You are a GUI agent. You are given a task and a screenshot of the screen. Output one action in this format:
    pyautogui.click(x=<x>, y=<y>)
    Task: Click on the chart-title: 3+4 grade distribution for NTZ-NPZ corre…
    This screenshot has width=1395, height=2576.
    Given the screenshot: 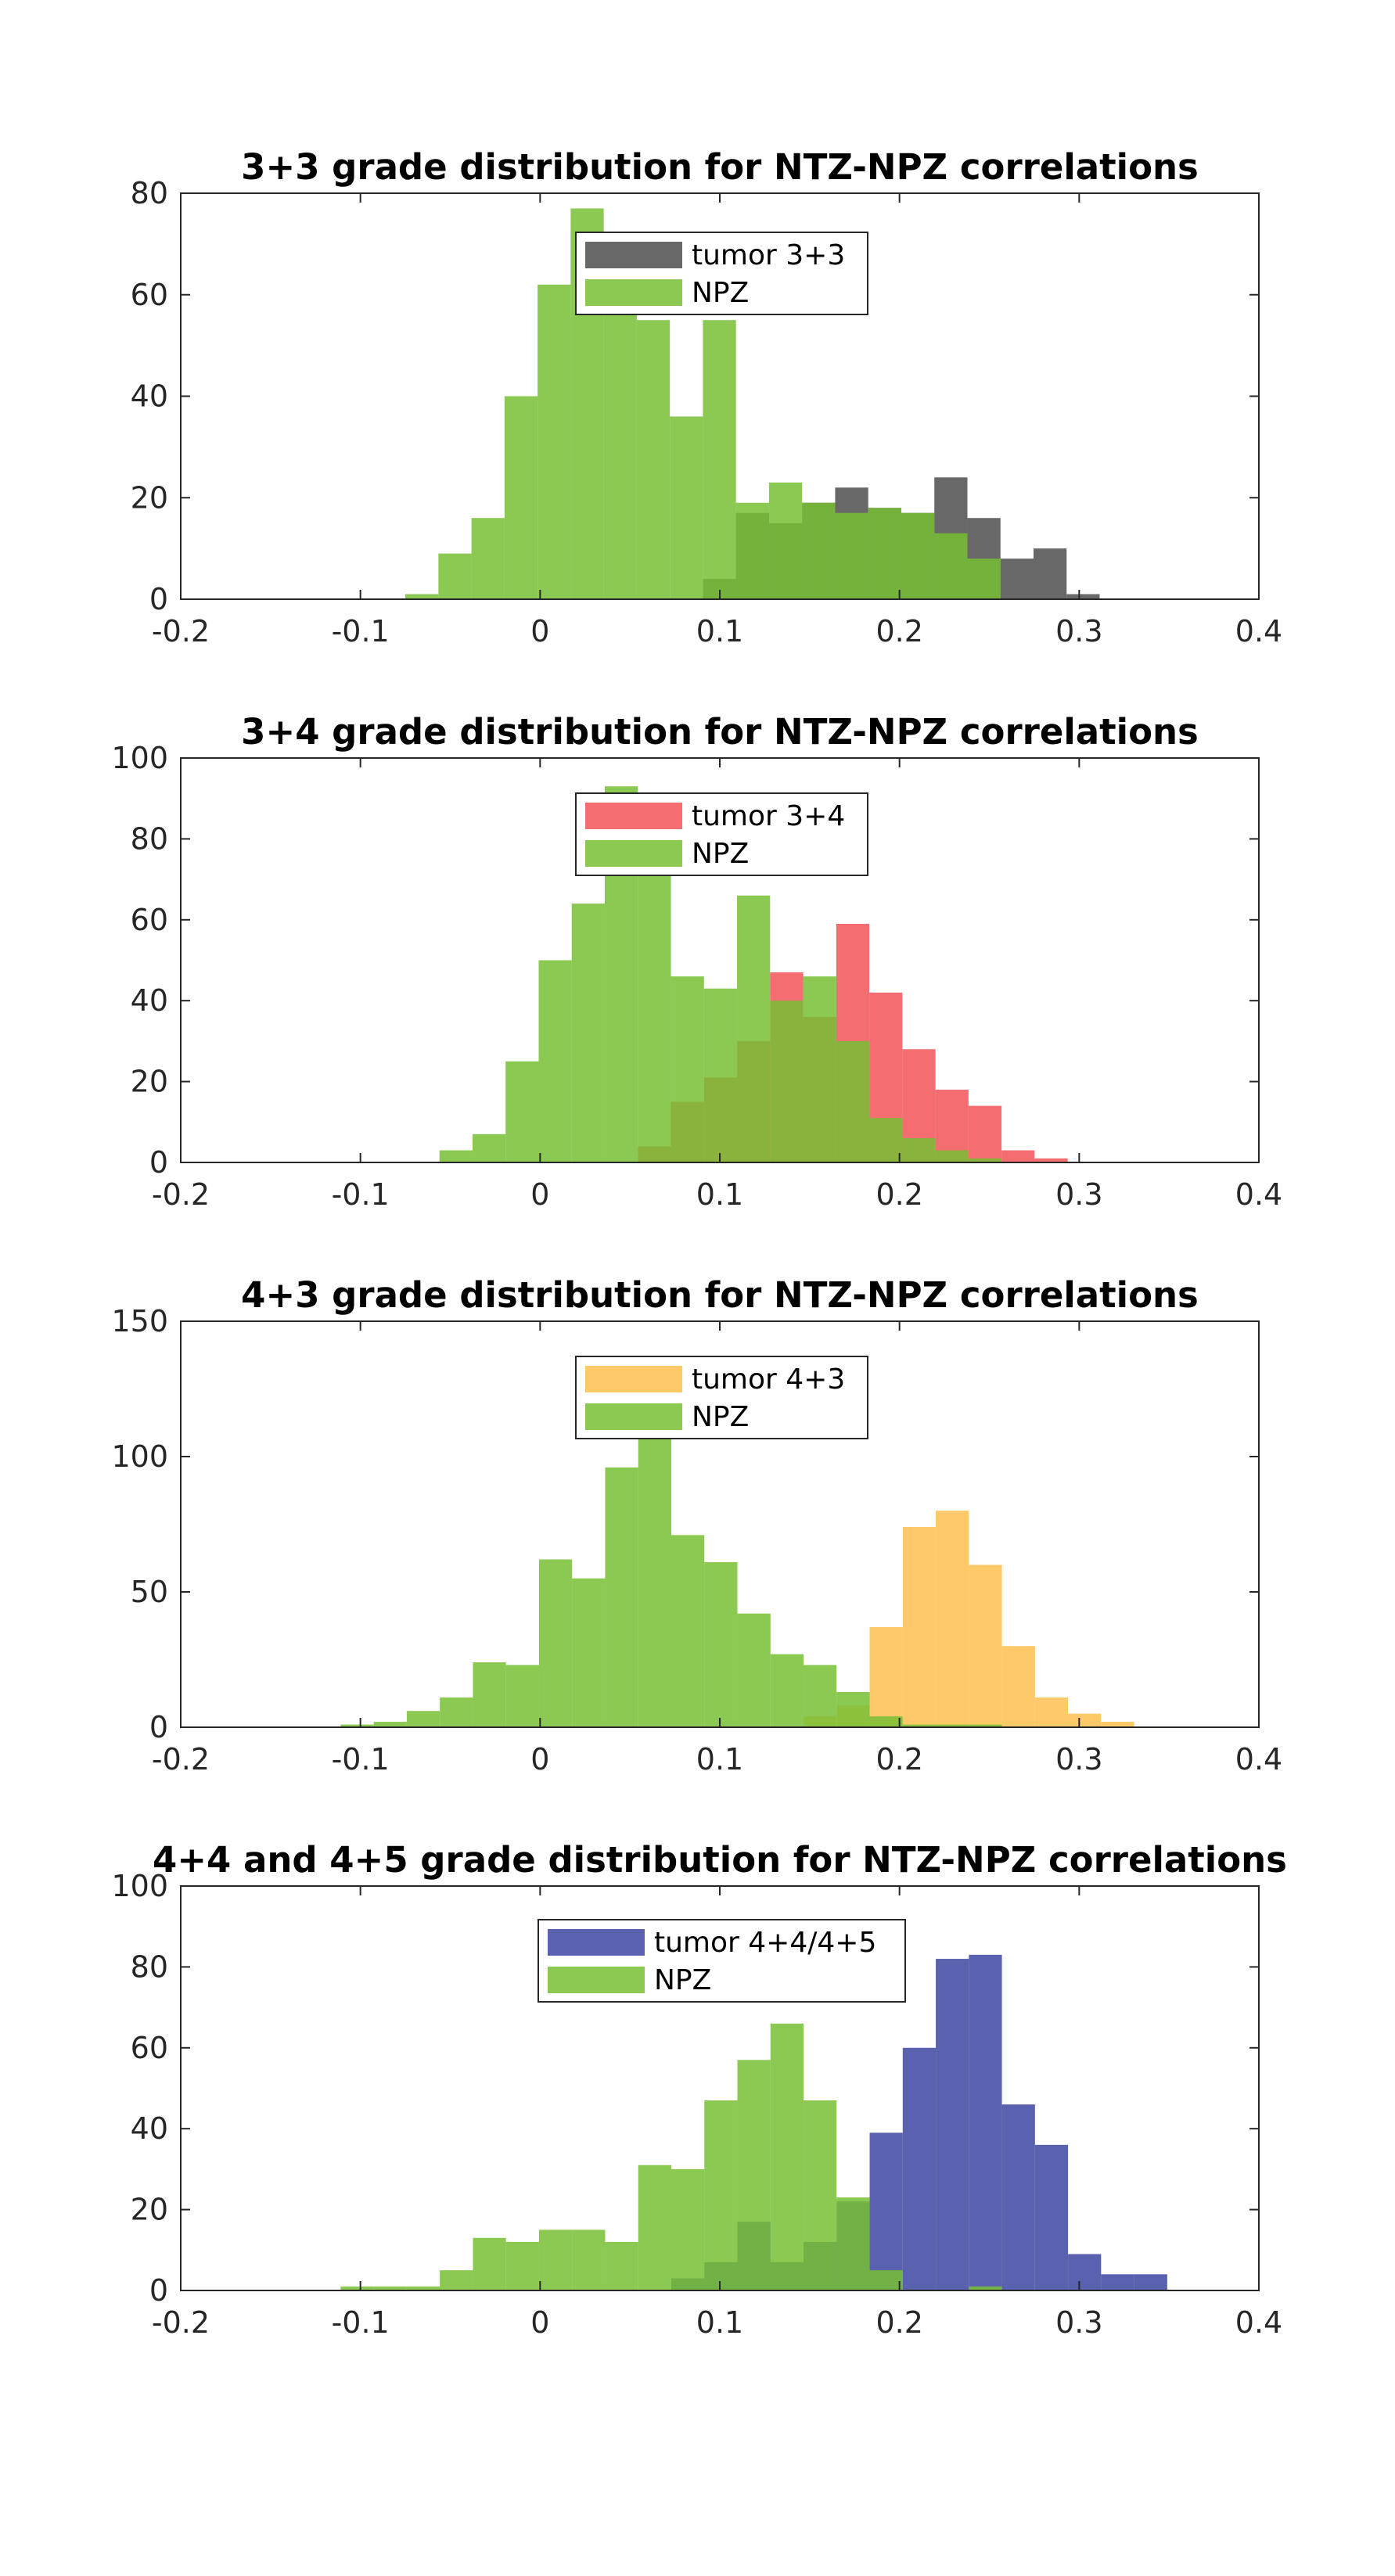 What is the action you would take?
    pyautogui.click(x=720, y=732)
    